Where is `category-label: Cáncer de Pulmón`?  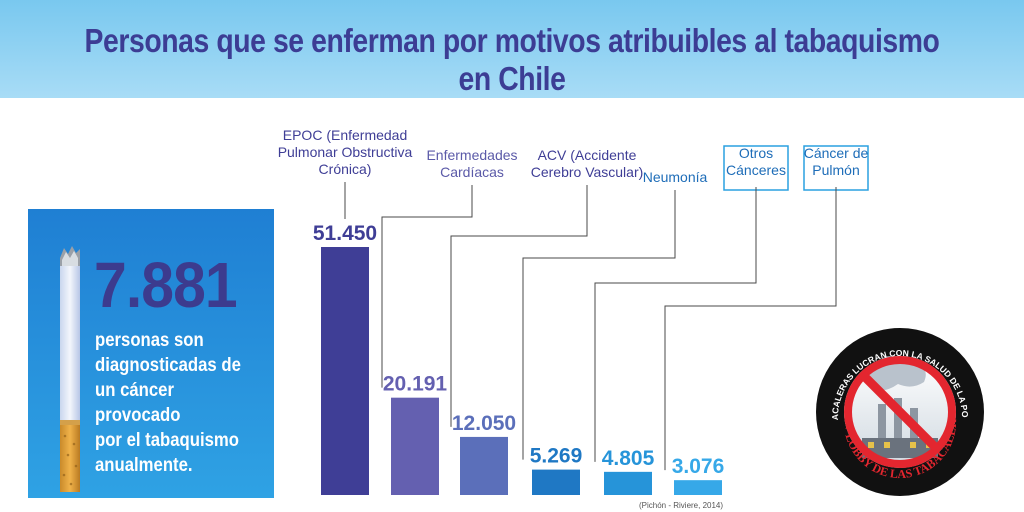 category-label: Cáncer de Pulmón is located at coordinates (836, 161).